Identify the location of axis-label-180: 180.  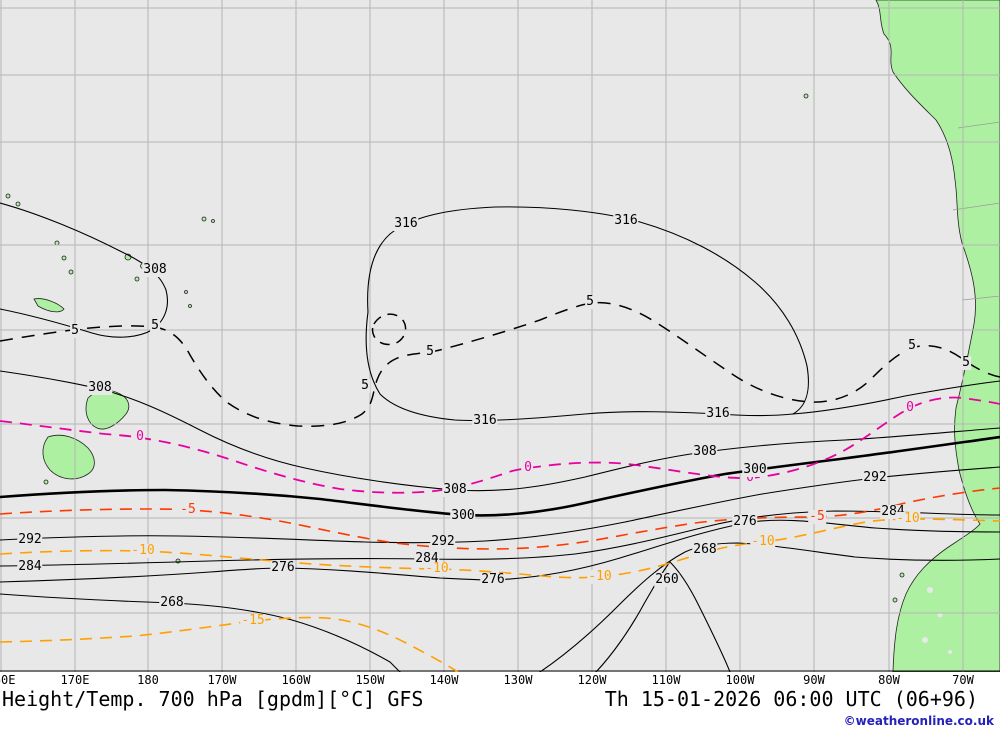
(148, 680).